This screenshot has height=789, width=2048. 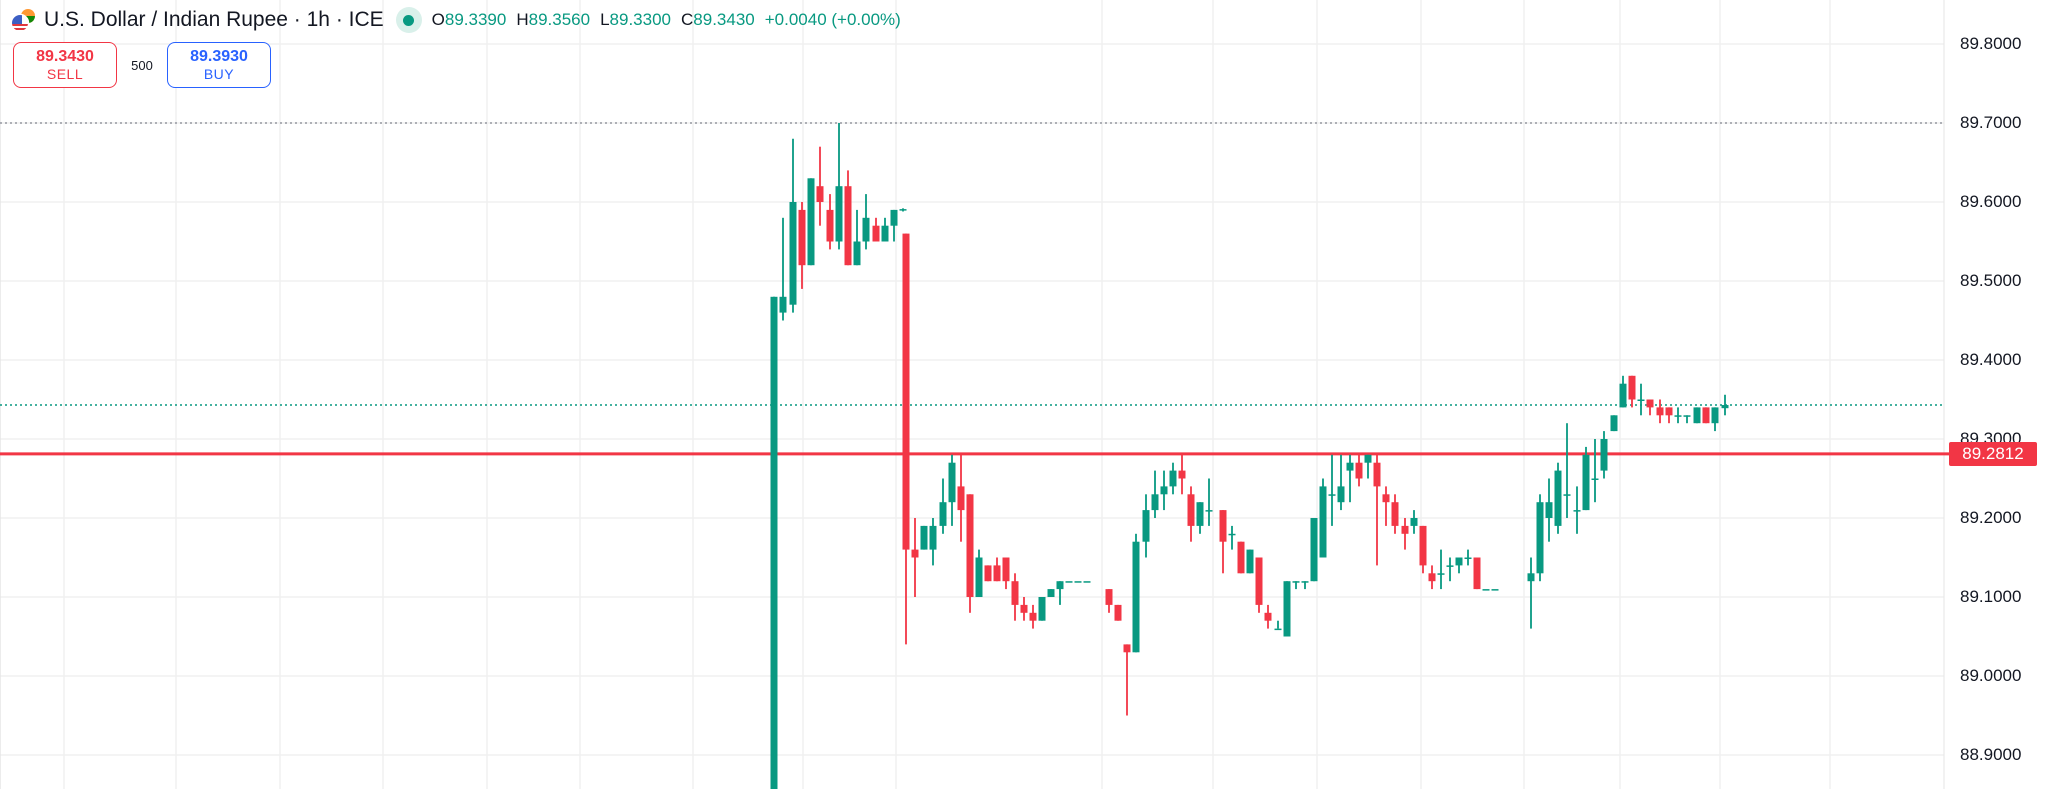 What do you see at coordinates (1991, 122) in the screenshot?
I see `price-axis-label: 89.7000` at bounding box center [1991, 122].